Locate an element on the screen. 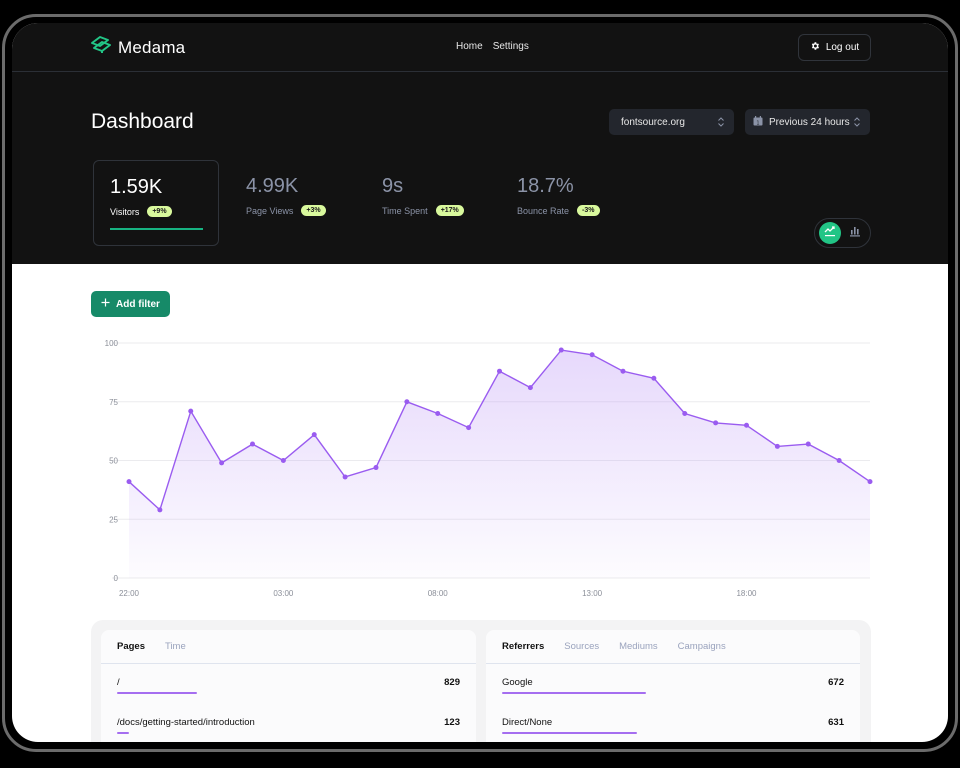 This screenshot has height=768, width=960. stat-value: 1.59K is located at coordinates (136, 187).